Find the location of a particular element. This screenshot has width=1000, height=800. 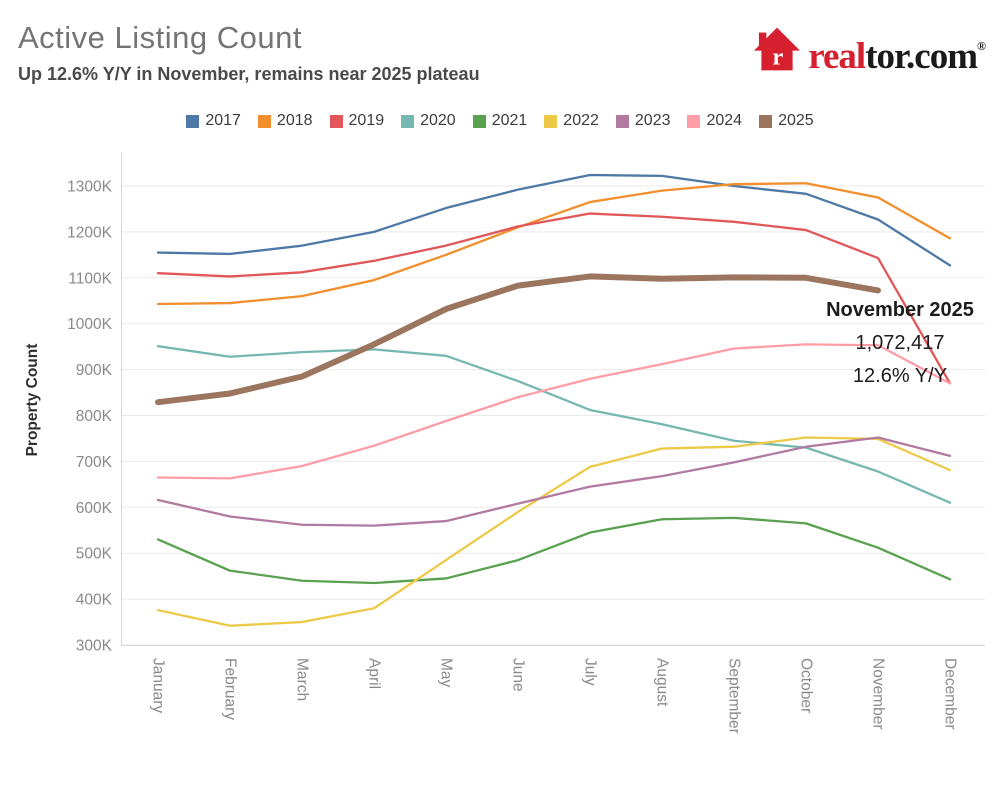

svg-text: 900K is located at coordinates (94, 370).